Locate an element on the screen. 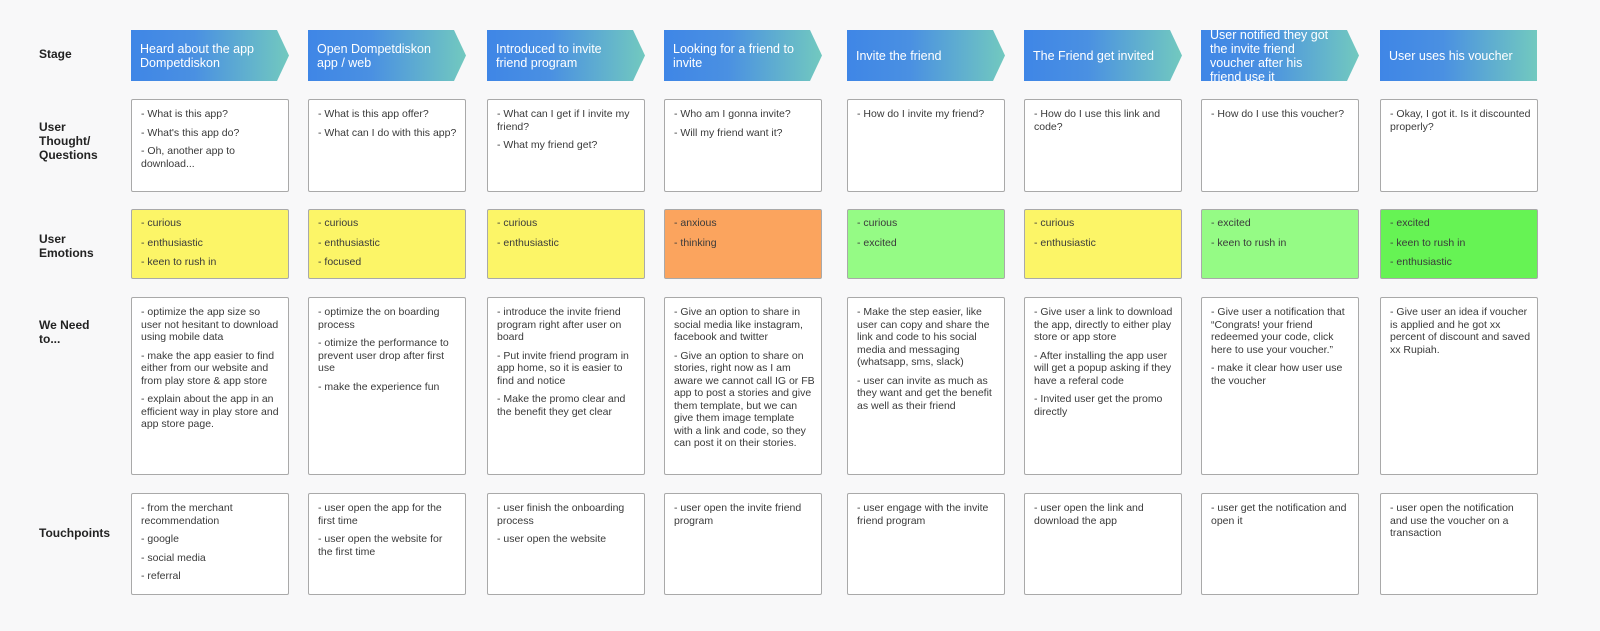  touchpoint-item: - user finish the onboarding process is located at coordinates (561, 514).